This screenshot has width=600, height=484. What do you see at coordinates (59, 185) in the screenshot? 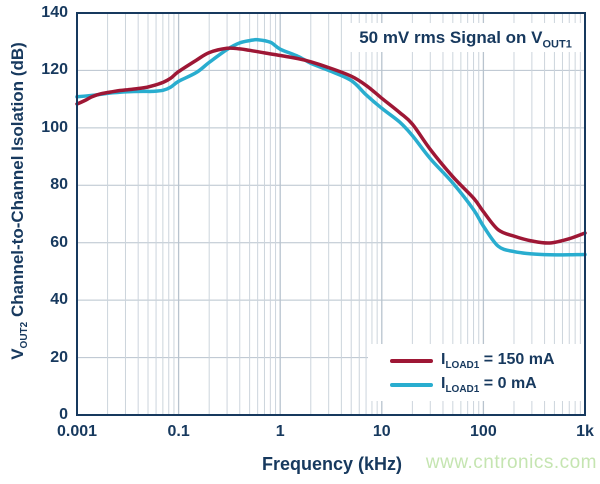
I see `y-tick-label: 80` at bounding box center [59, 185].